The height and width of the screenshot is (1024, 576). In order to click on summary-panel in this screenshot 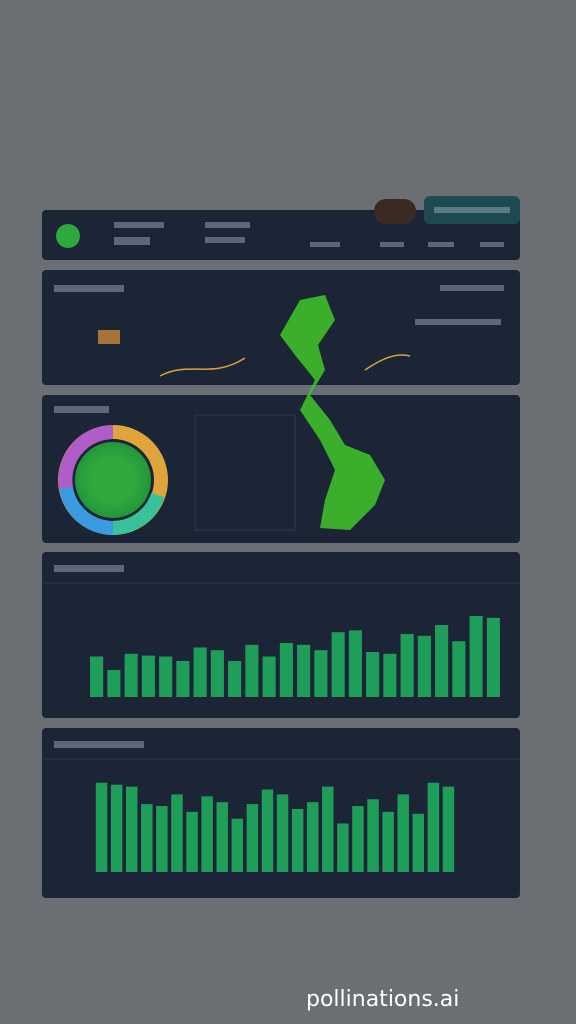, I will do `click(281, 327)`.